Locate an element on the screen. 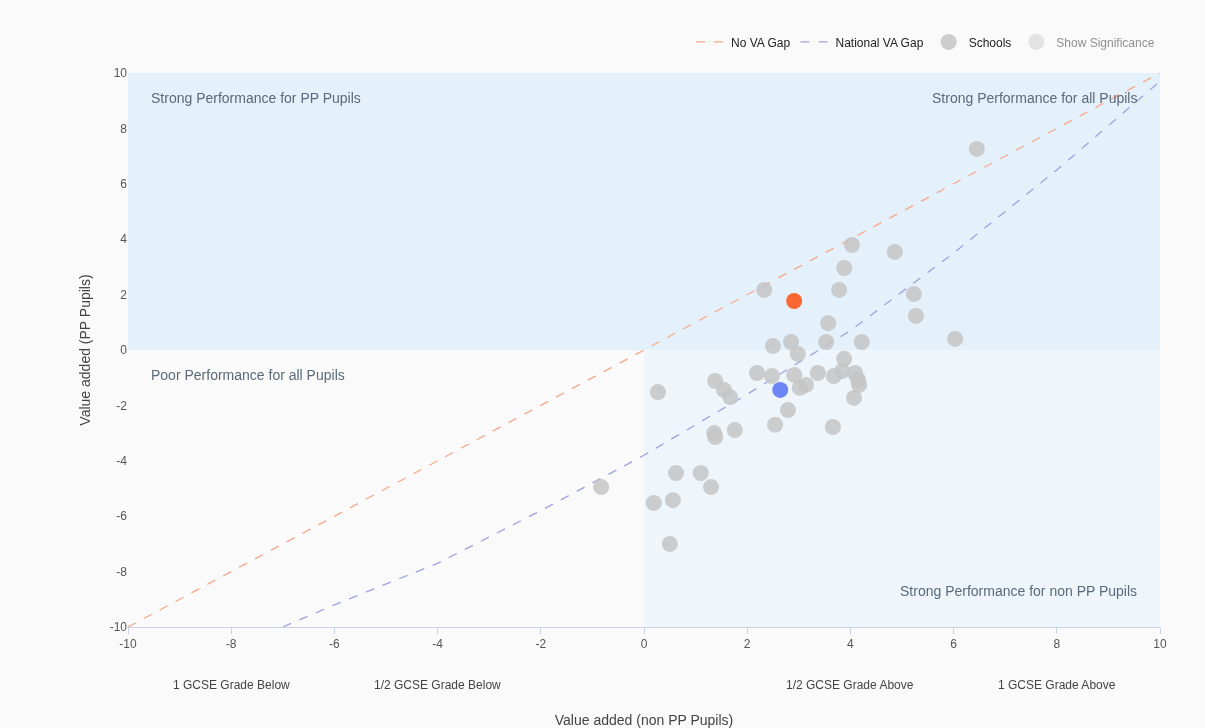 This screenshot has width=1205, height=728. annotation: Strong Performance for all Pupils is located at coordinates (1035, 98).